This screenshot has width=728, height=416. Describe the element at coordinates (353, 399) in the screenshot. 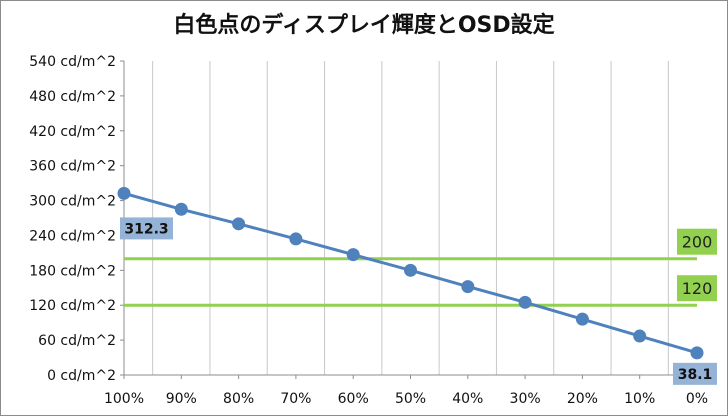

I see `x-tick-label: 60%` at that location.